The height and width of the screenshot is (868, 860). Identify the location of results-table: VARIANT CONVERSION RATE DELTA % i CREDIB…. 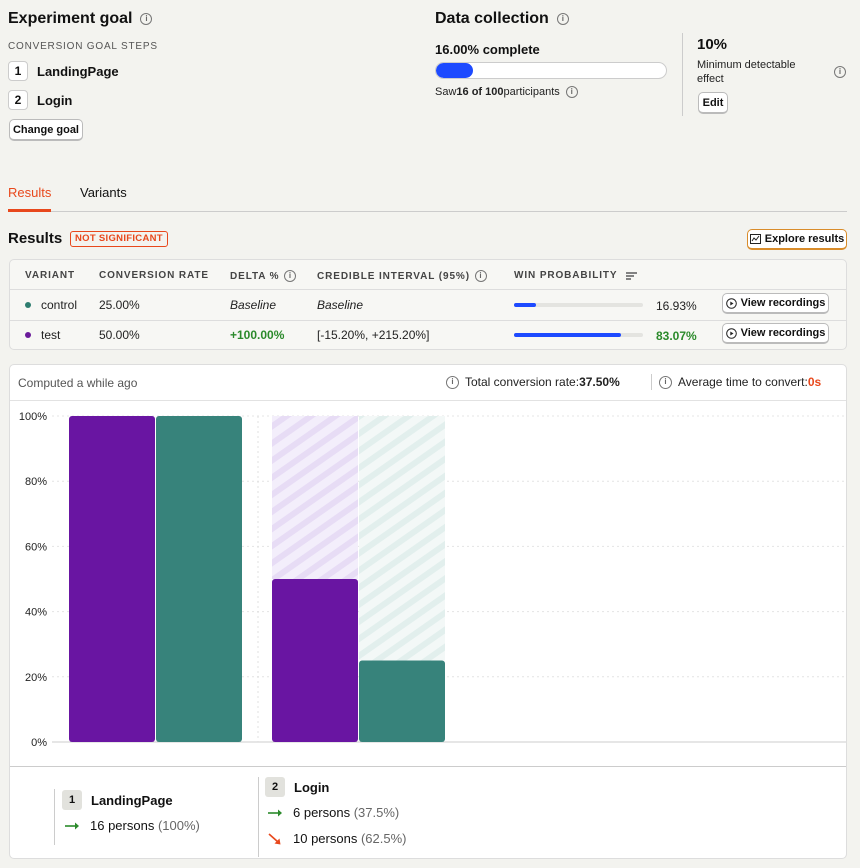
(428, 304).